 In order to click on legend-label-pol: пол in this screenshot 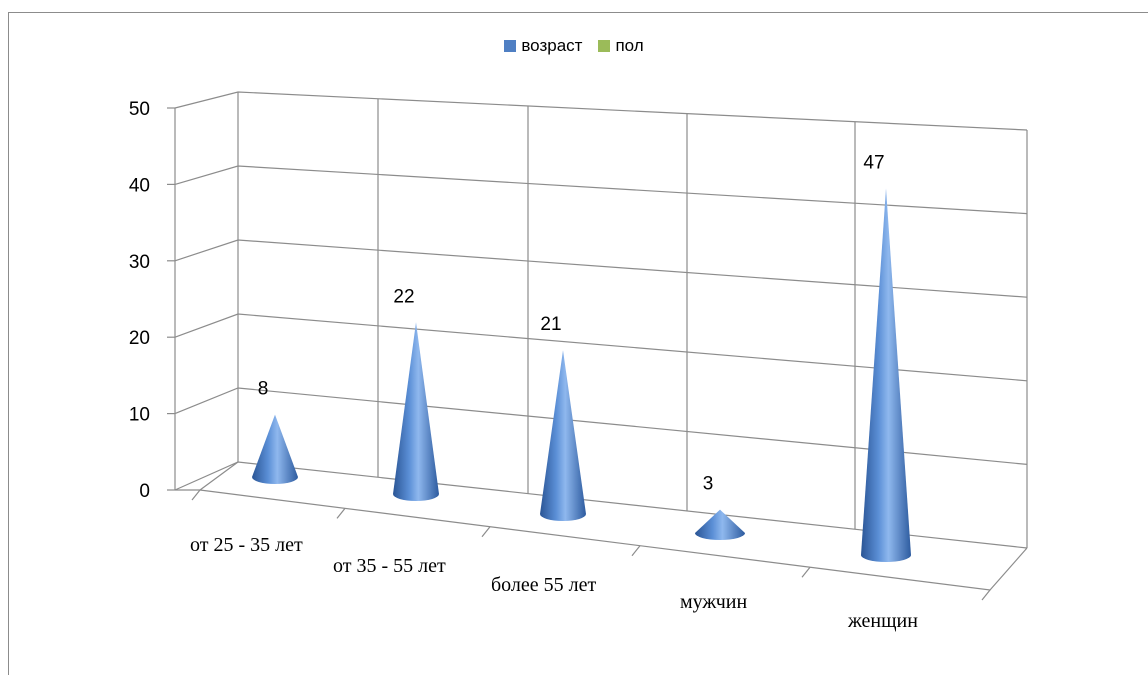, I will do `click(629, 45)`.